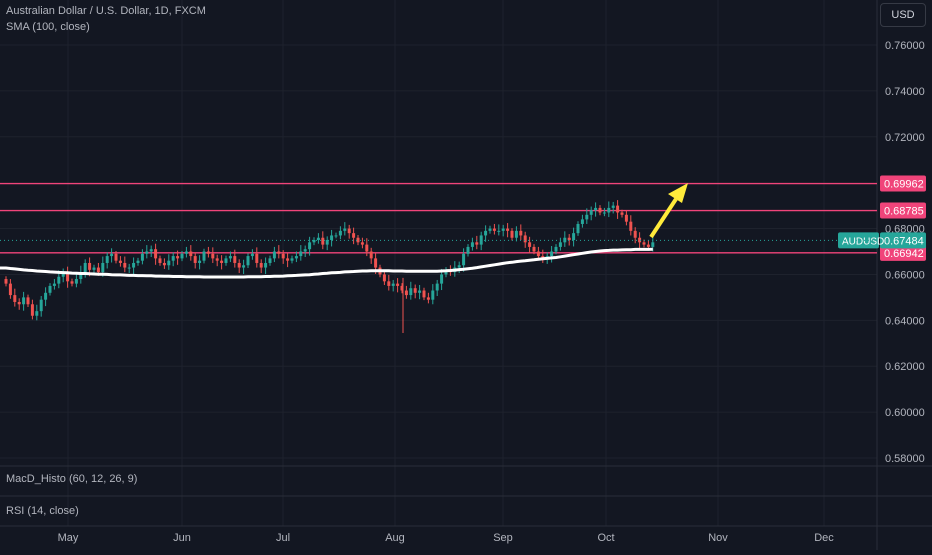  What do you see at coordinates (42, 511) in the screenshot?
I see `rsi-legend: RSI (14, close)` at bounding box center [42, 511].